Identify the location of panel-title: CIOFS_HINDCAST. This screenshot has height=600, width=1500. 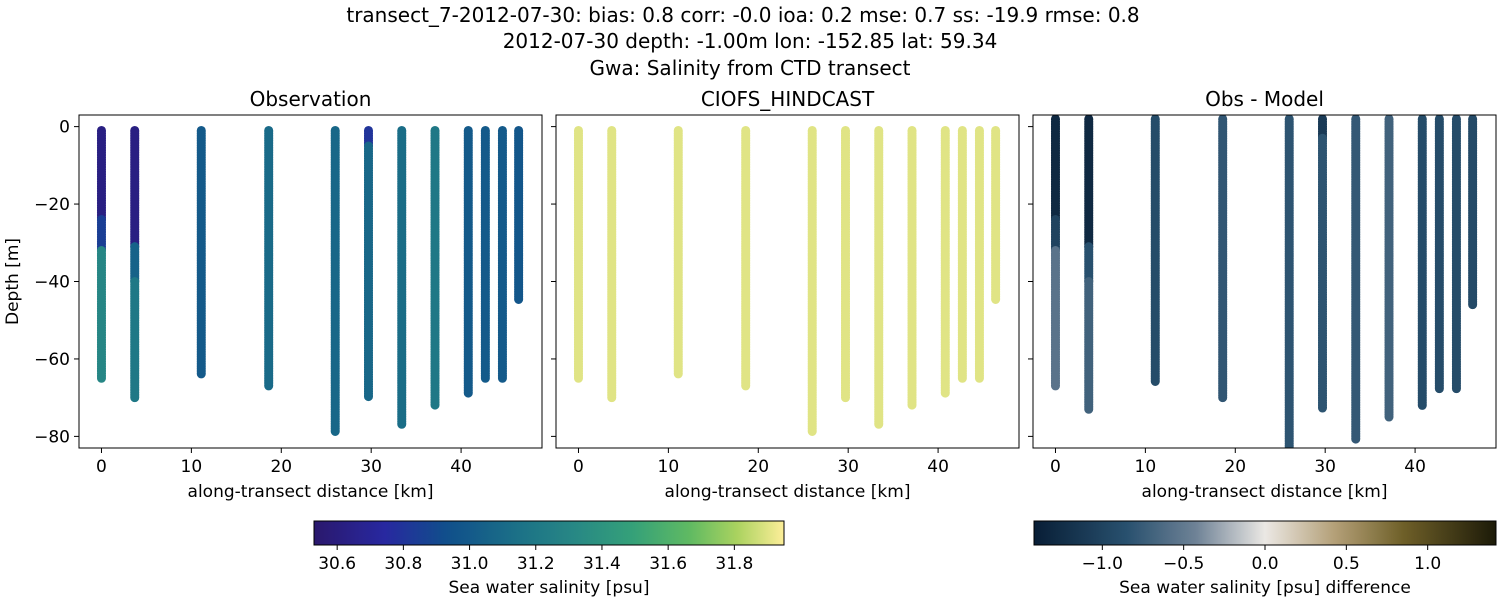
(788, 99).